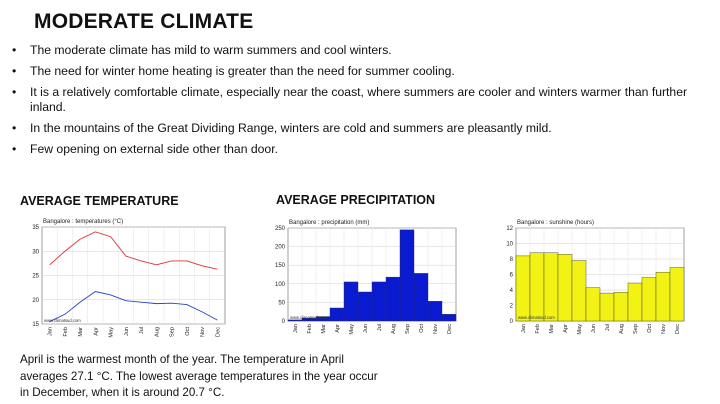 The image size is (720, 404). What do you see at coordinates (280, 285) in the screenshot?
I see `y-tick-label: 100` at bounding box center [280, 285].